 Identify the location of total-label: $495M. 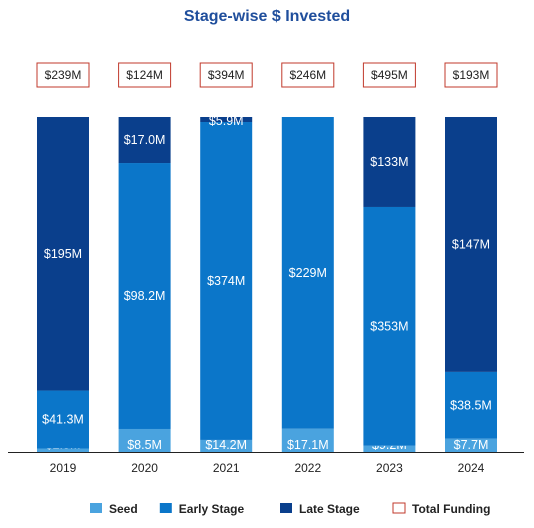
(389, 75).